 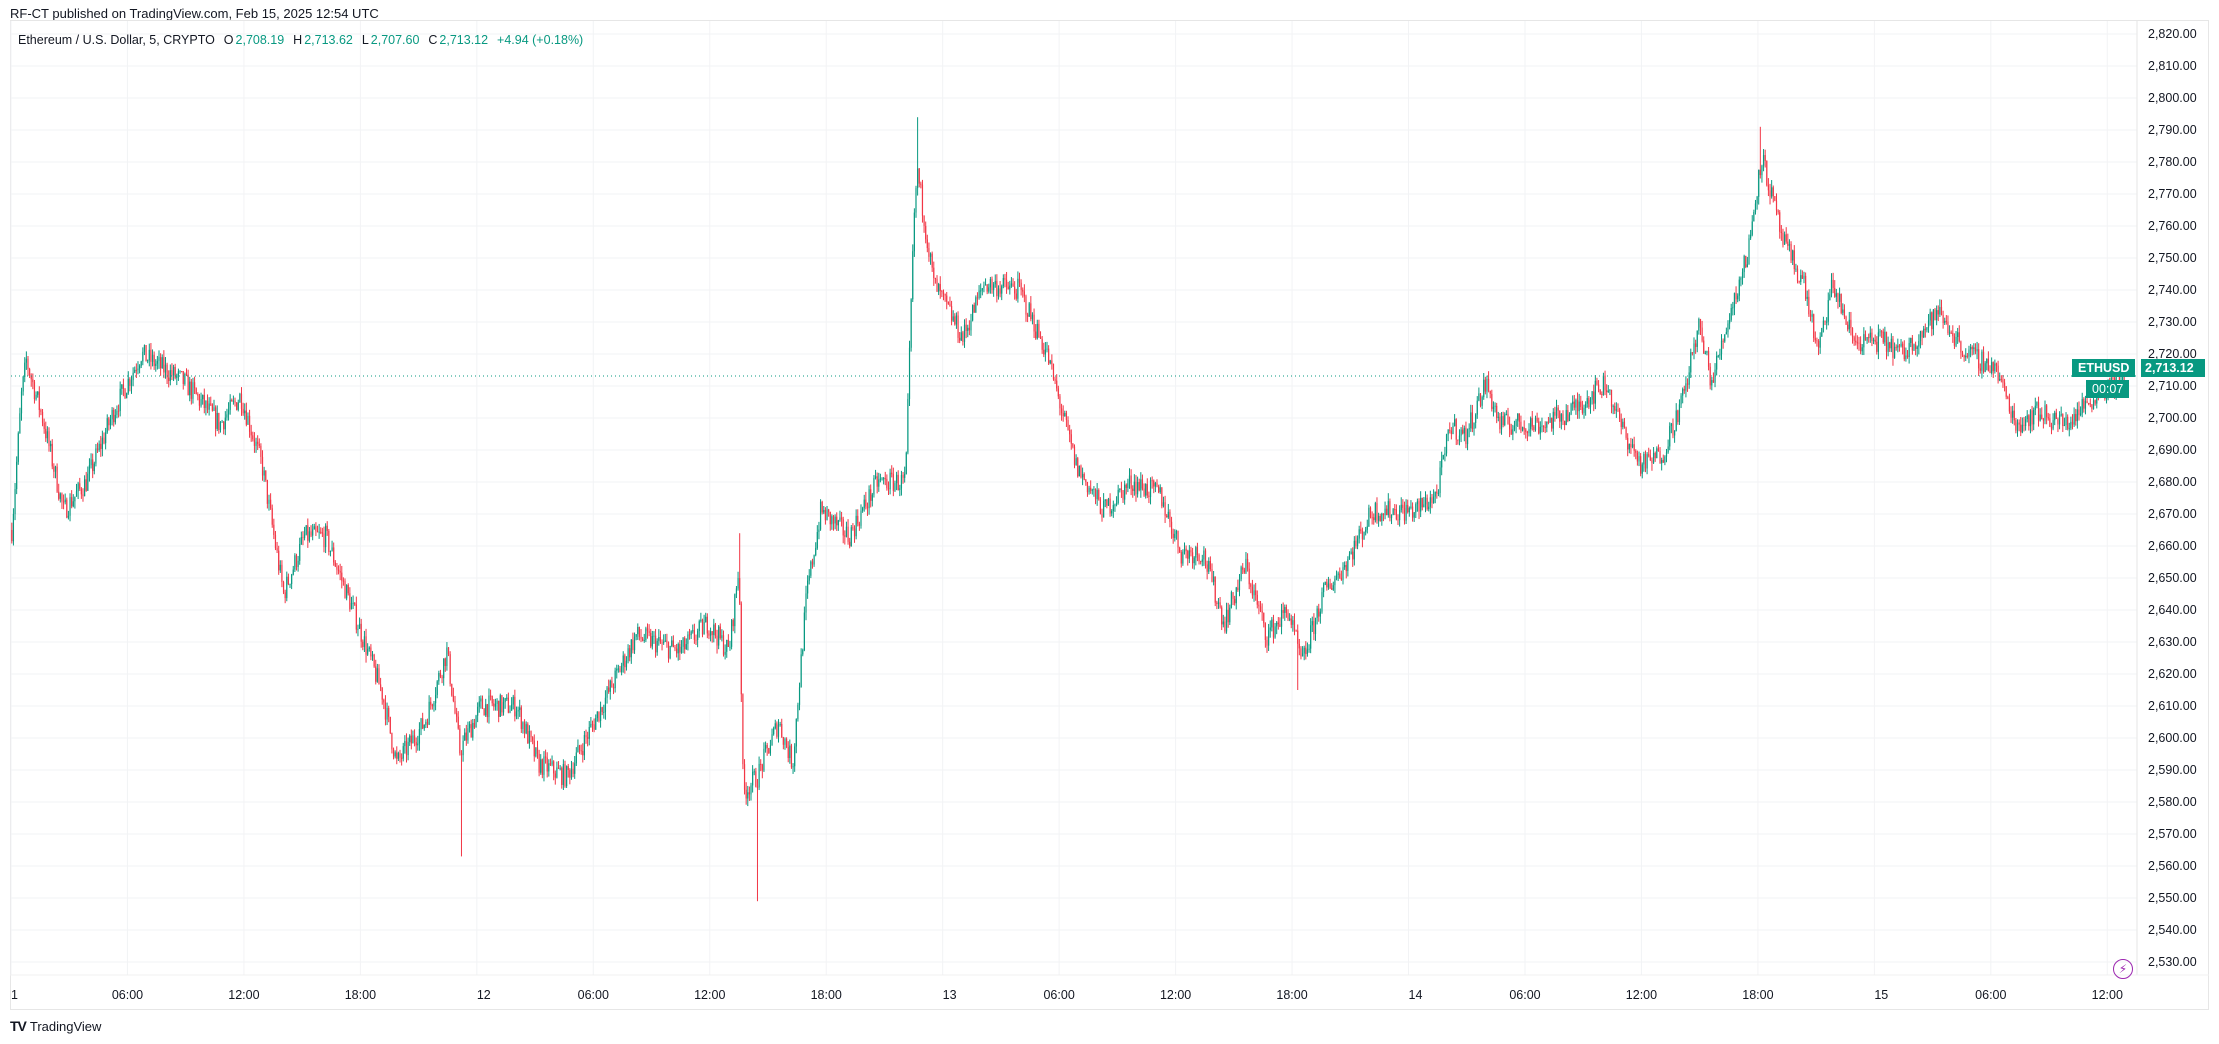 I want to click on symbol-title: Ethereum / U.S. Dollar, 5, CRYPTO, so click(x=116, y=40).